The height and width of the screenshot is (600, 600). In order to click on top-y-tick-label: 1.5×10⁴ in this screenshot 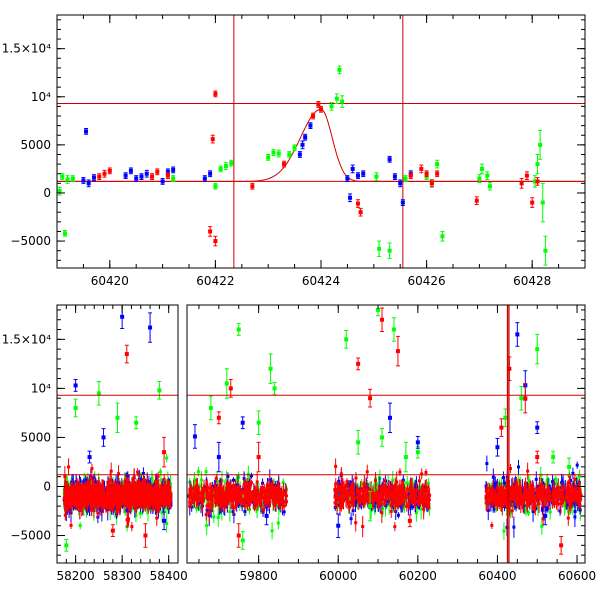, I will do `click(26, 49)`.